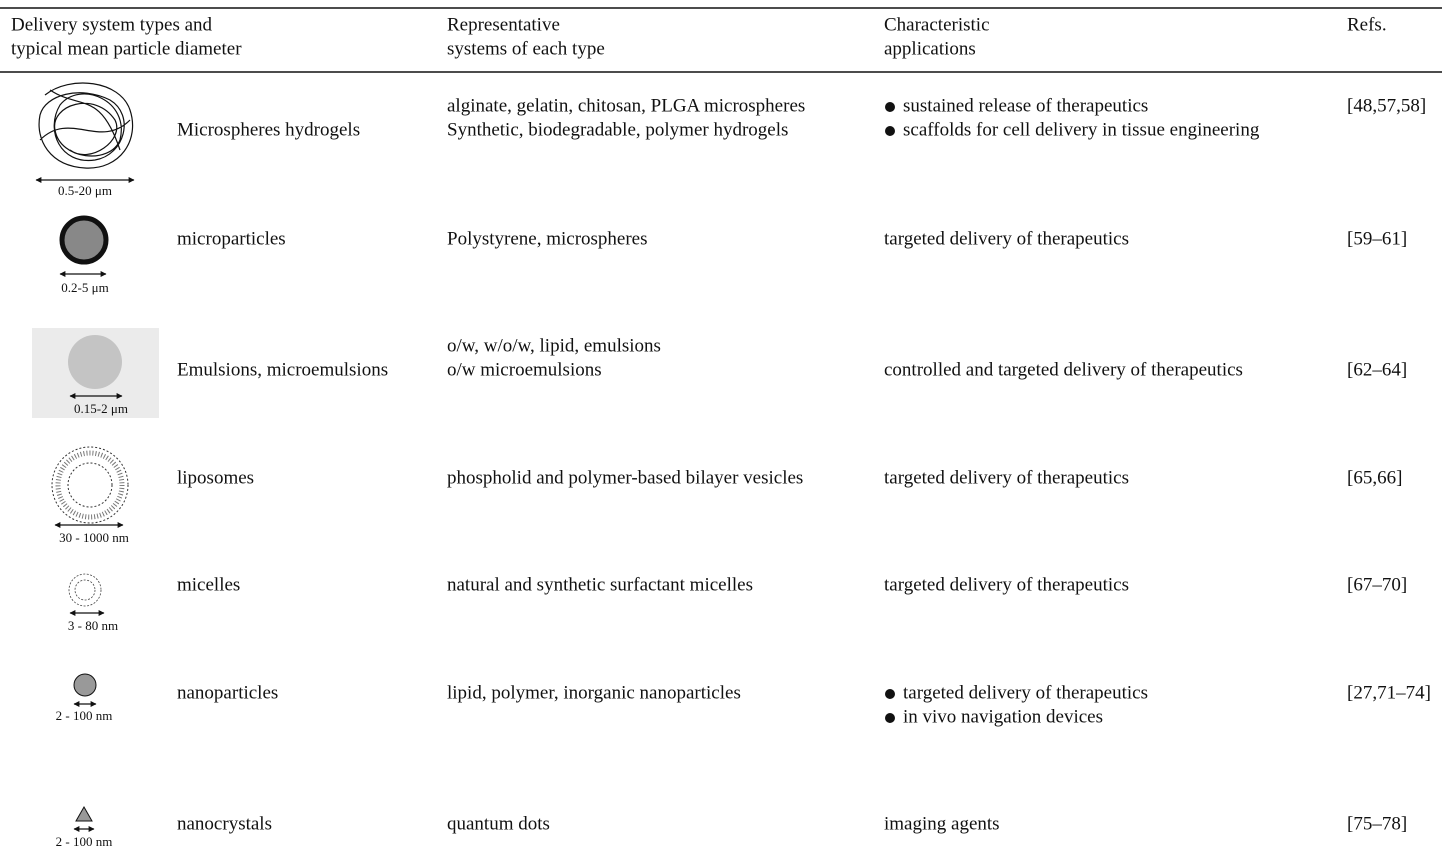 This screenshot has width=1442, height=860. I want to click on size-label: 0.15-2 μm, so click(101, 408).